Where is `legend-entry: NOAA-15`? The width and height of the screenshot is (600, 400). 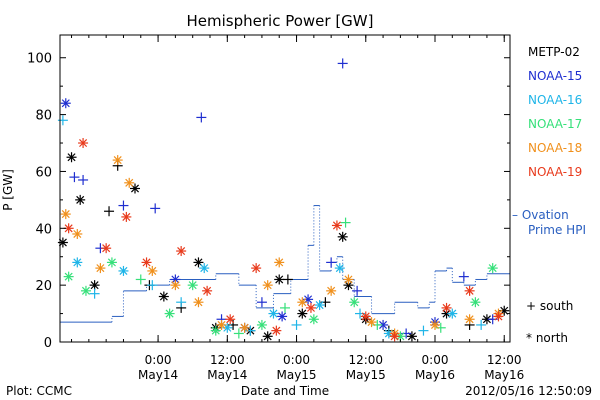
legend-entry: NOAA-15 is located at coordinates (555, 76).